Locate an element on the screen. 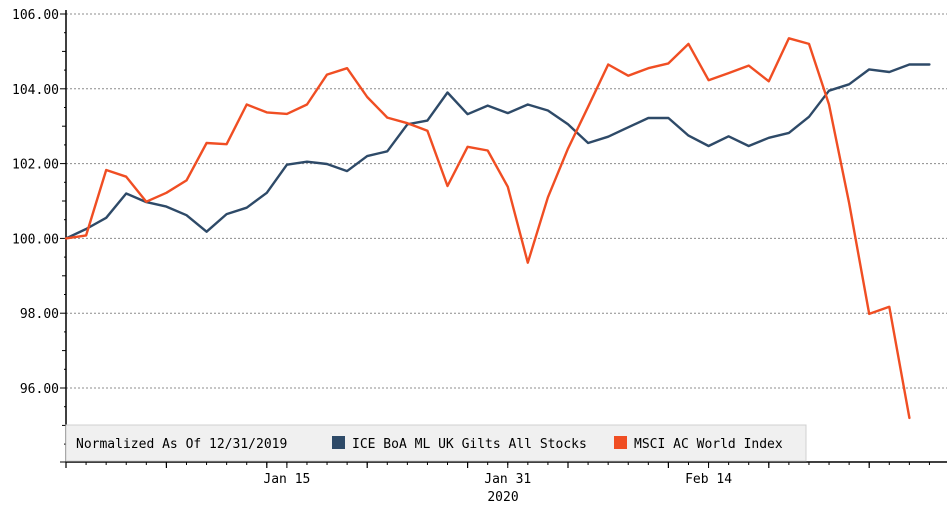 This screenshot has height=508, width=947. x-axis: Jan 15 Jan 31 Feb 14 is located at coordinates (506, 474).